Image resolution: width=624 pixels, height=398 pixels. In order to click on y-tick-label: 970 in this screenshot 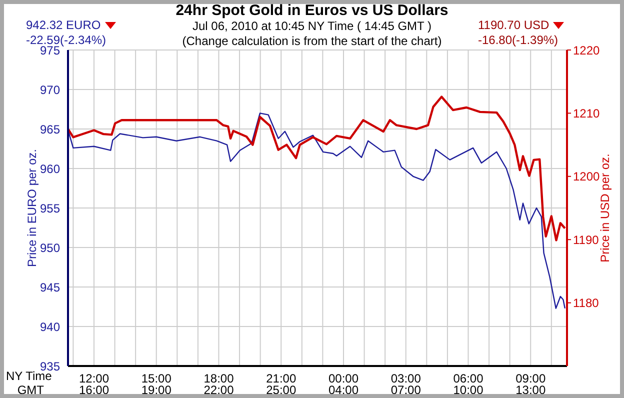, I will do `click(50, 89)`.